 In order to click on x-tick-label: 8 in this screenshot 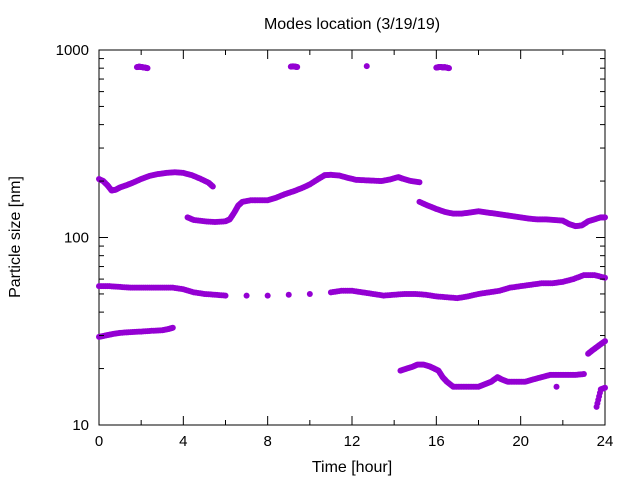, I will do `click(267, 441)`.